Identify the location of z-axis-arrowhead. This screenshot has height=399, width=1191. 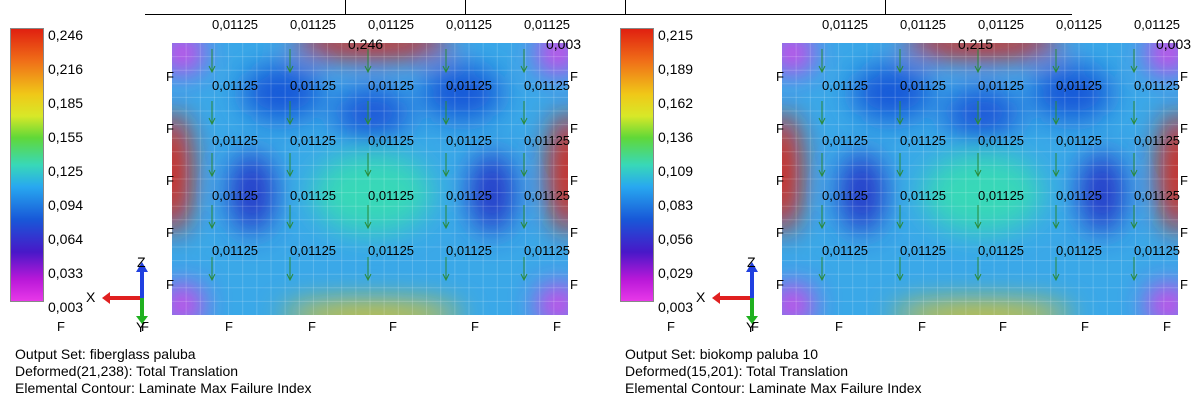
(142, 267).